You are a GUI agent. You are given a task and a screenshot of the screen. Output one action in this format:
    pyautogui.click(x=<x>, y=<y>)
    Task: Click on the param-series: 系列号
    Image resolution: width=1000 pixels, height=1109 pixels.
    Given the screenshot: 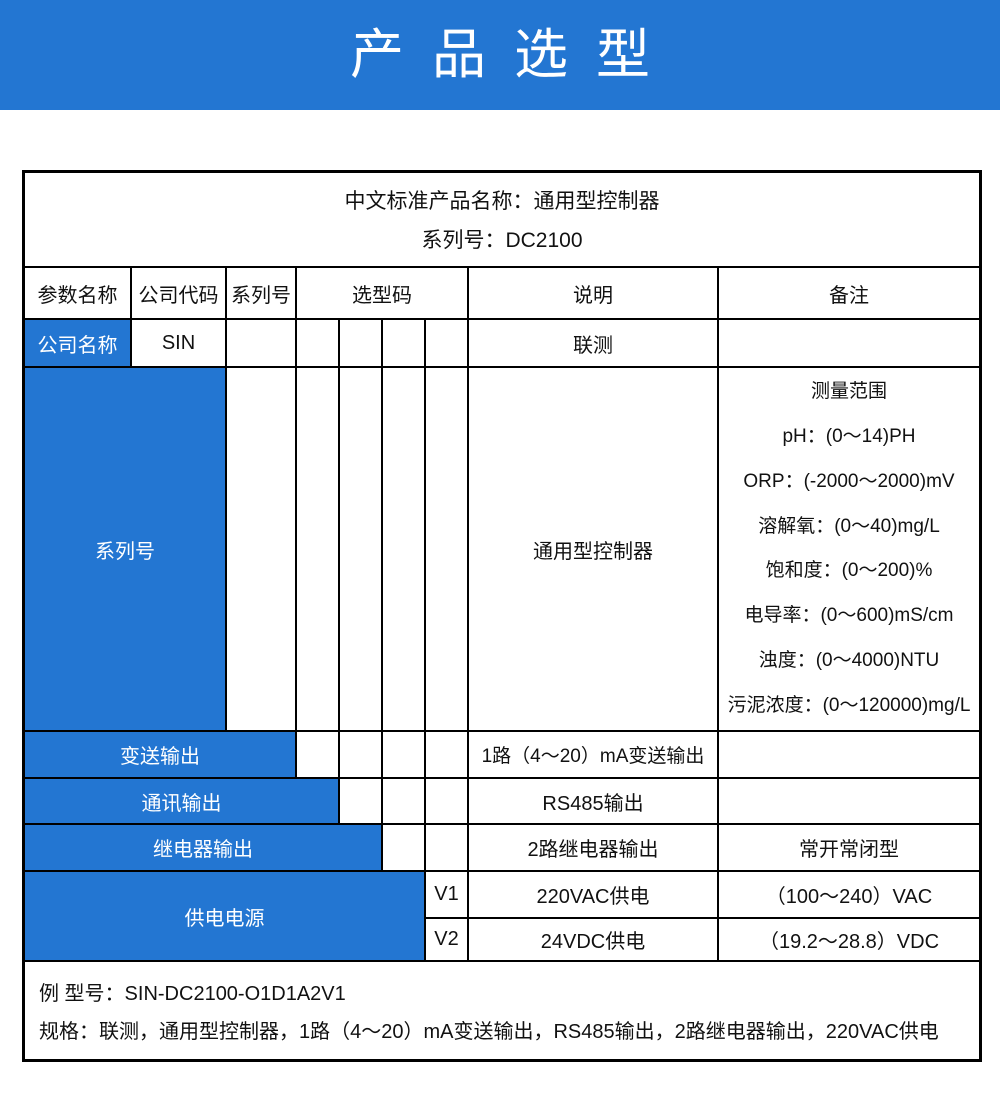 What is the action you would take?
    pyautogui.click(x=126, y=550)
    